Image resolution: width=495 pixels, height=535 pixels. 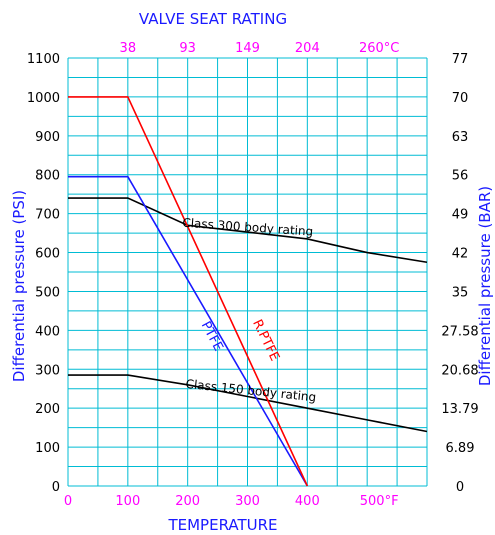 I want to click on y-right-tick-label: 13.79, so click(x=459, y=409).